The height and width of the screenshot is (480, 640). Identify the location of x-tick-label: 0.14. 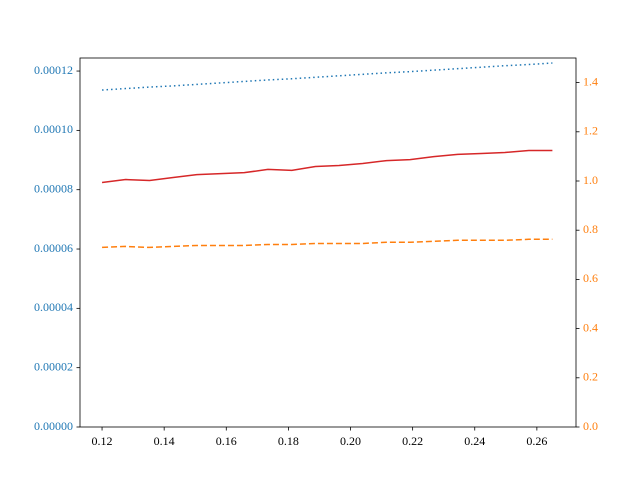
(164, 441).